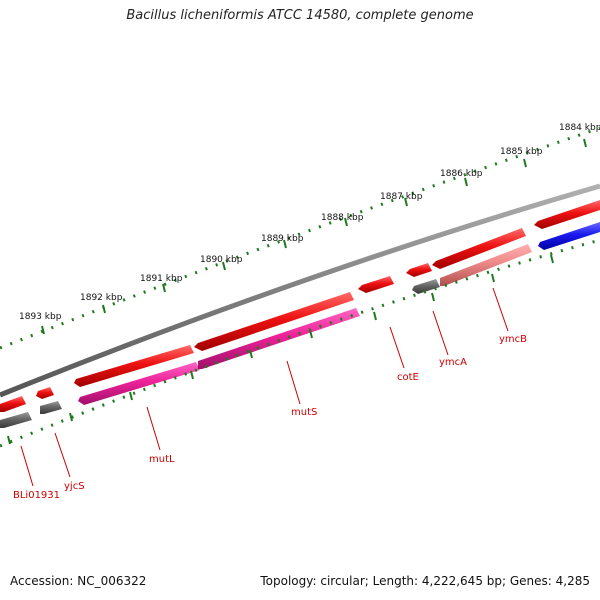 Image resolution: width=600 pixels, height=600 pixels. What do you see at coordinates (36, 495) in the screenshot?
I see `gene-label-bli01931: BLi01931` at bounding box center [36, 495].